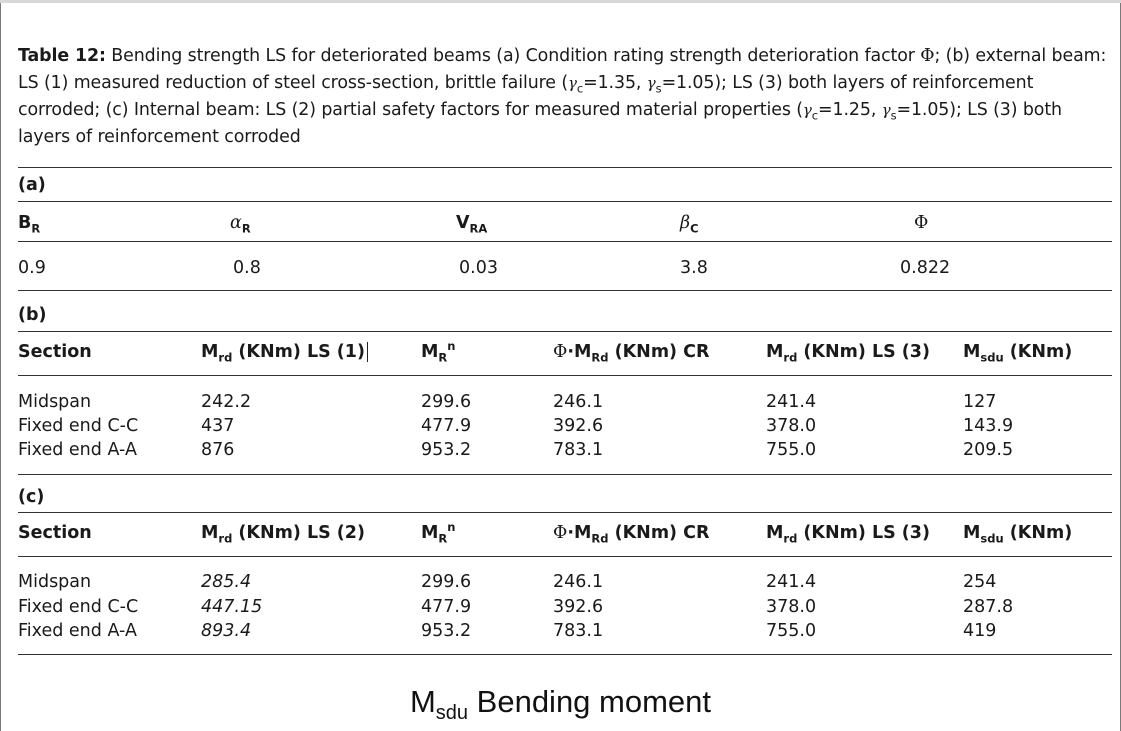 This screenshot has width=1121, height=731. I want to click on figure-footer-label: Msdu Bending moment, so click(560, 703).